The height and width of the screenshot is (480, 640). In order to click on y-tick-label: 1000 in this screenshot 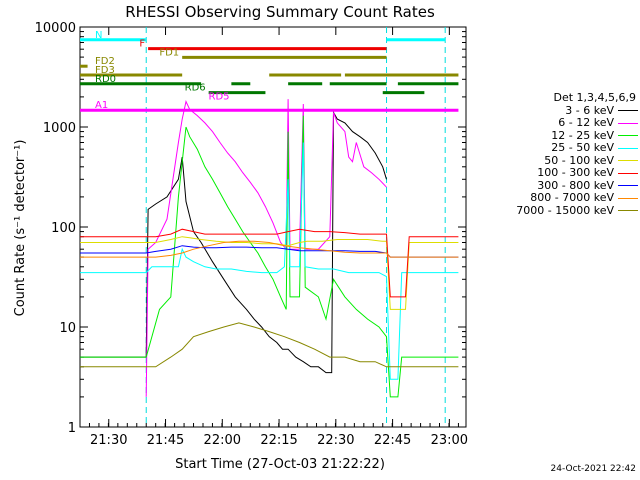, I will do `click(59, 128)`.